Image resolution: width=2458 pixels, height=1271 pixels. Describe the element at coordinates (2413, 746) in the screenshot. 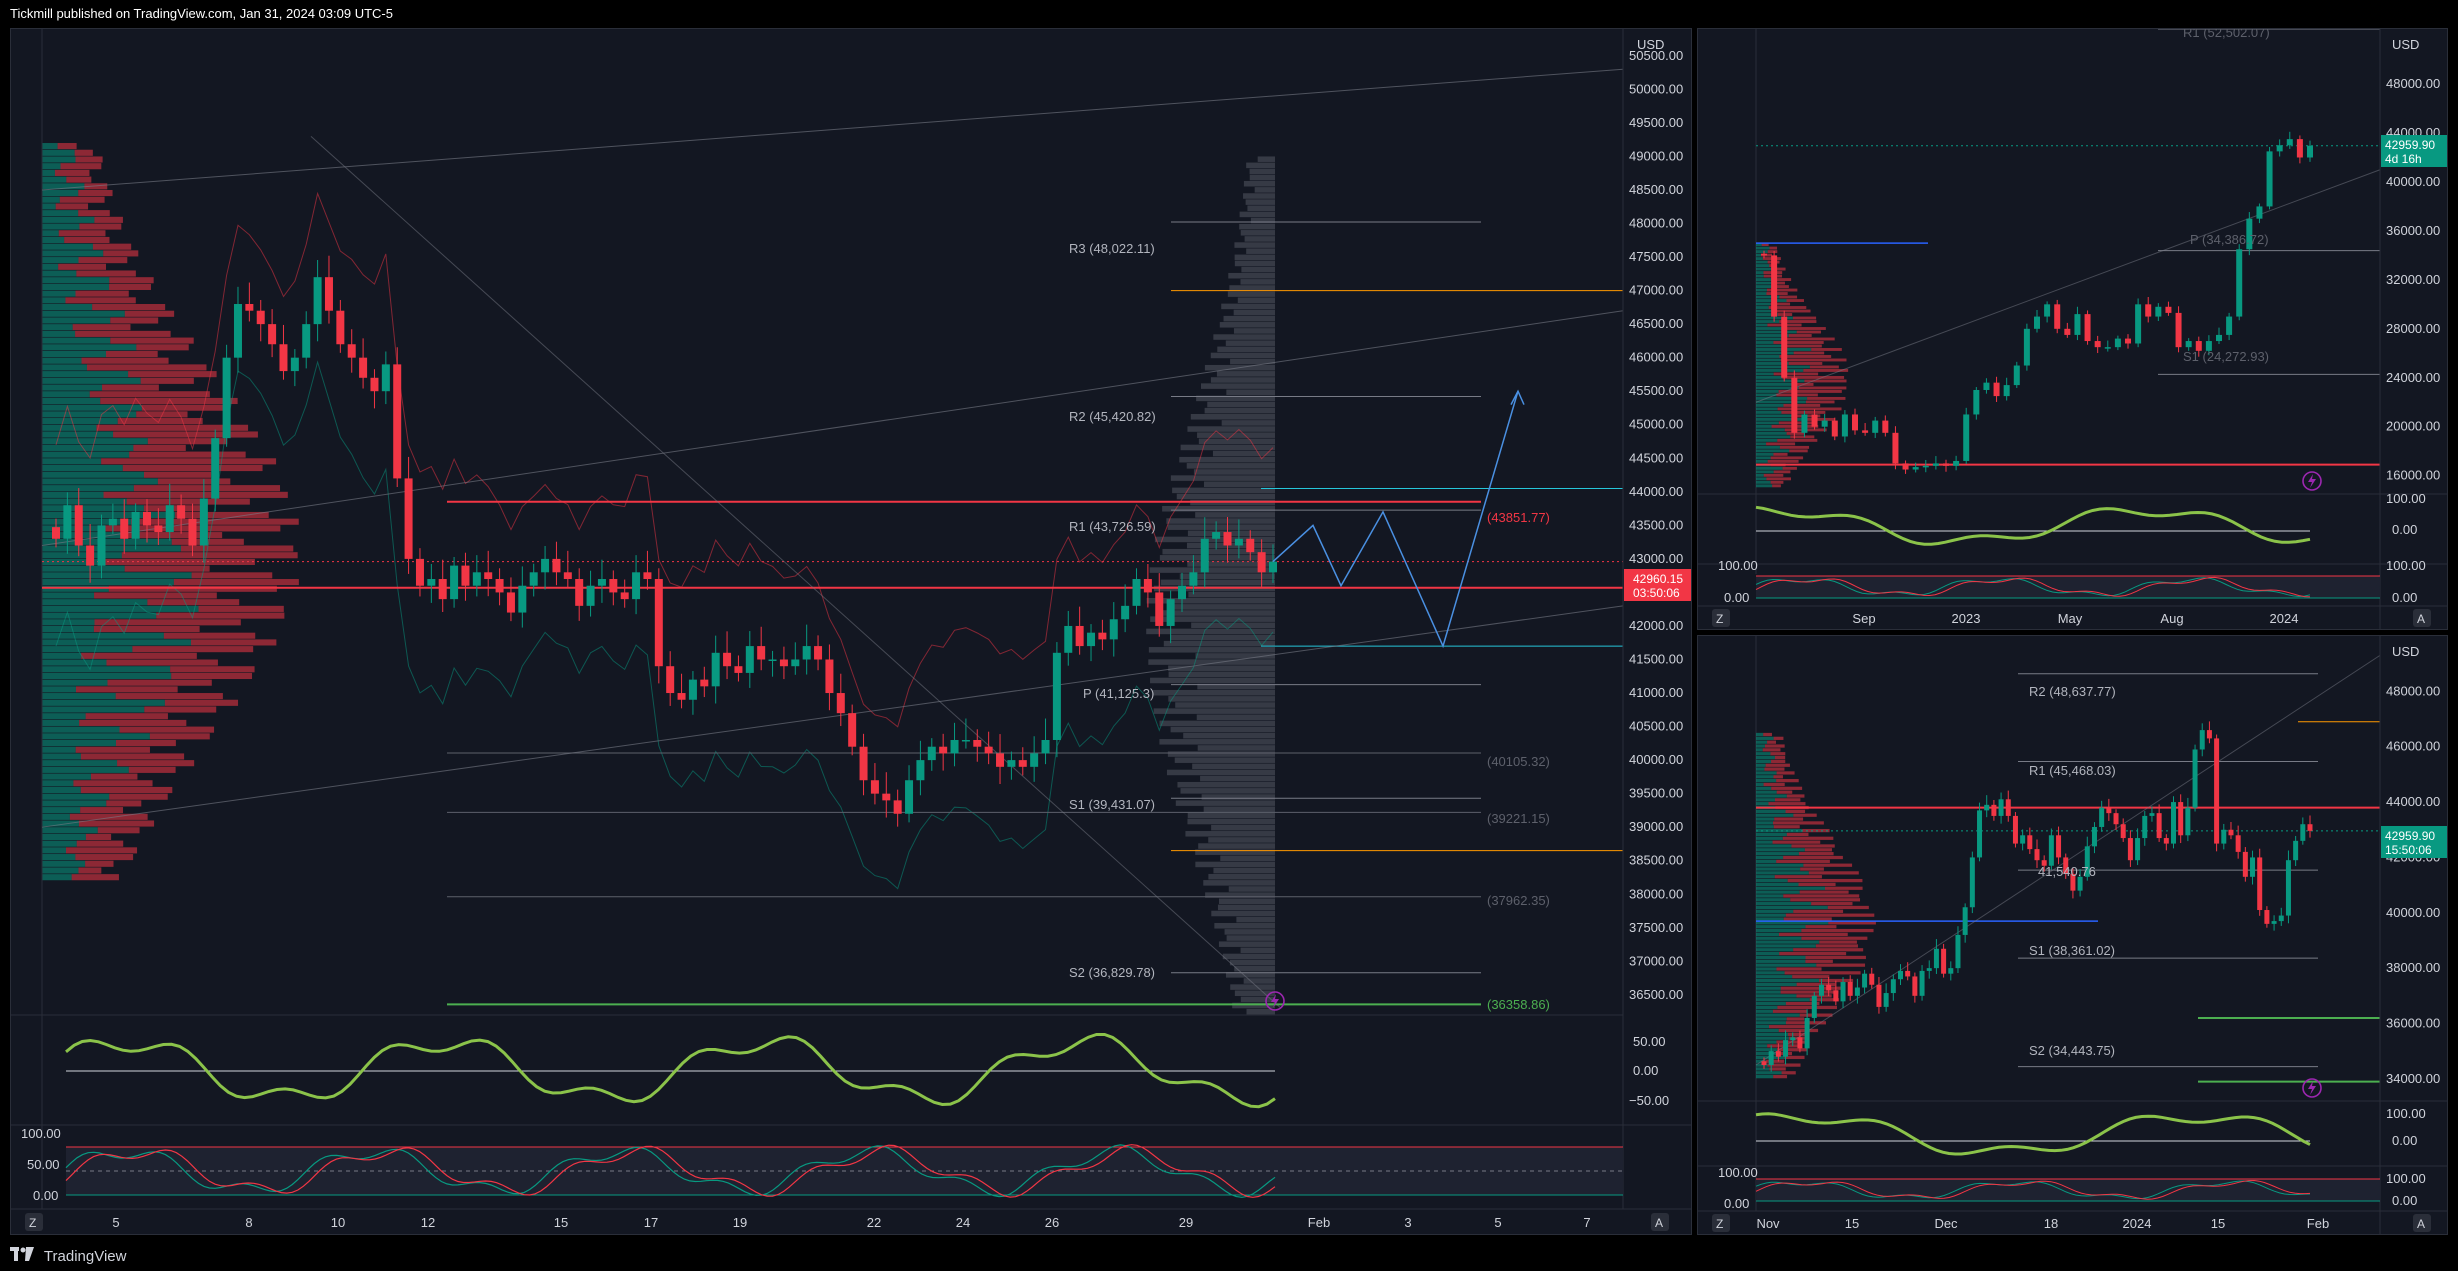

I see `y-tick-label: 46000.00` at that location.